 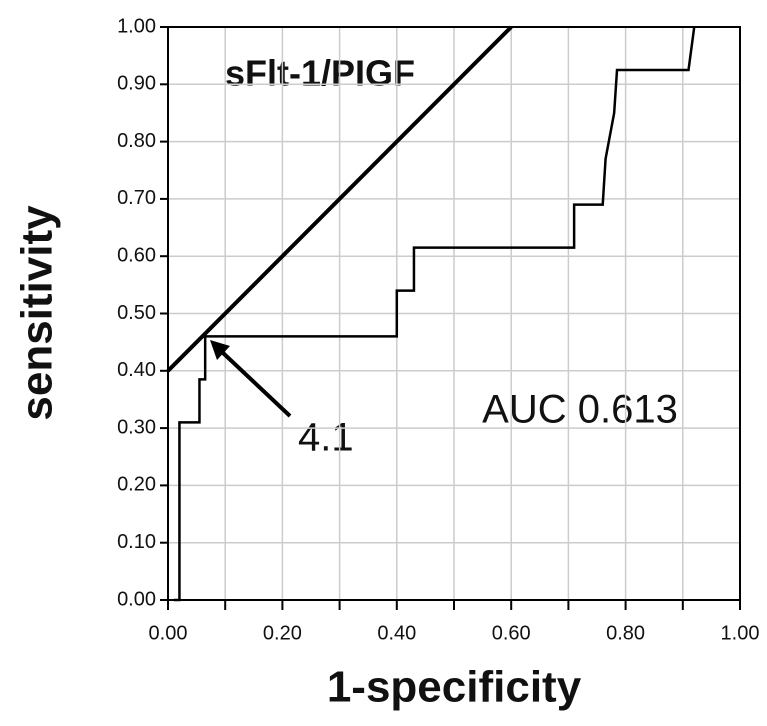 I want to click on arrow-head, so click(x=220, y=350).